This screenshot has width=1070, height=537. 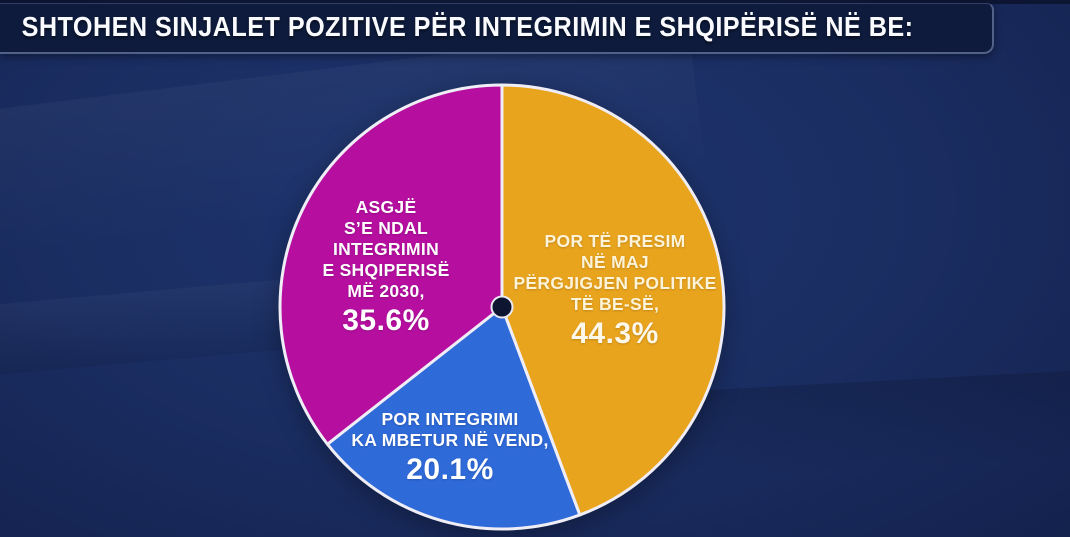 I want to click on pie-label-line: INTEGRIMIN, so click(x=386, y=249).